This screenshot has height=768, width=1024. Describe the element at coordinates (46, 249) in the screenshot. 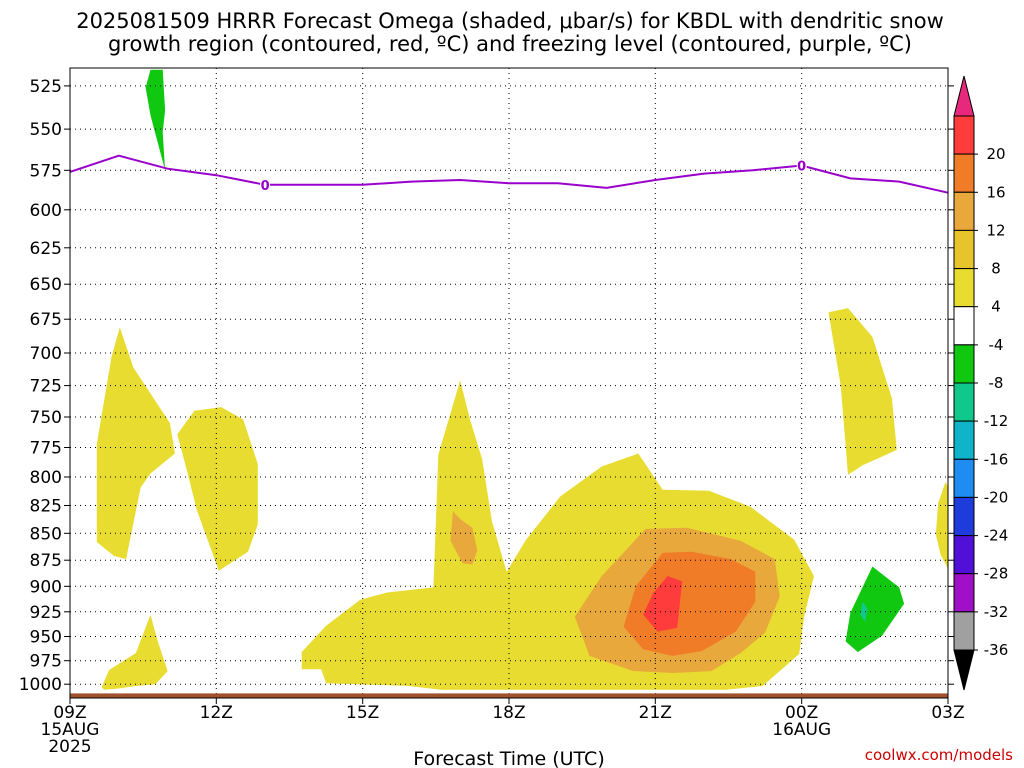

I see `y-tick-label-625: 625` at that location.